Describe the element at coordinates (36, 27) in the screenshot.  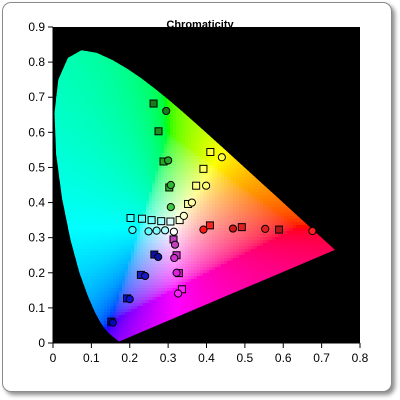
I see `y-tick-label: 0.9` at that location.